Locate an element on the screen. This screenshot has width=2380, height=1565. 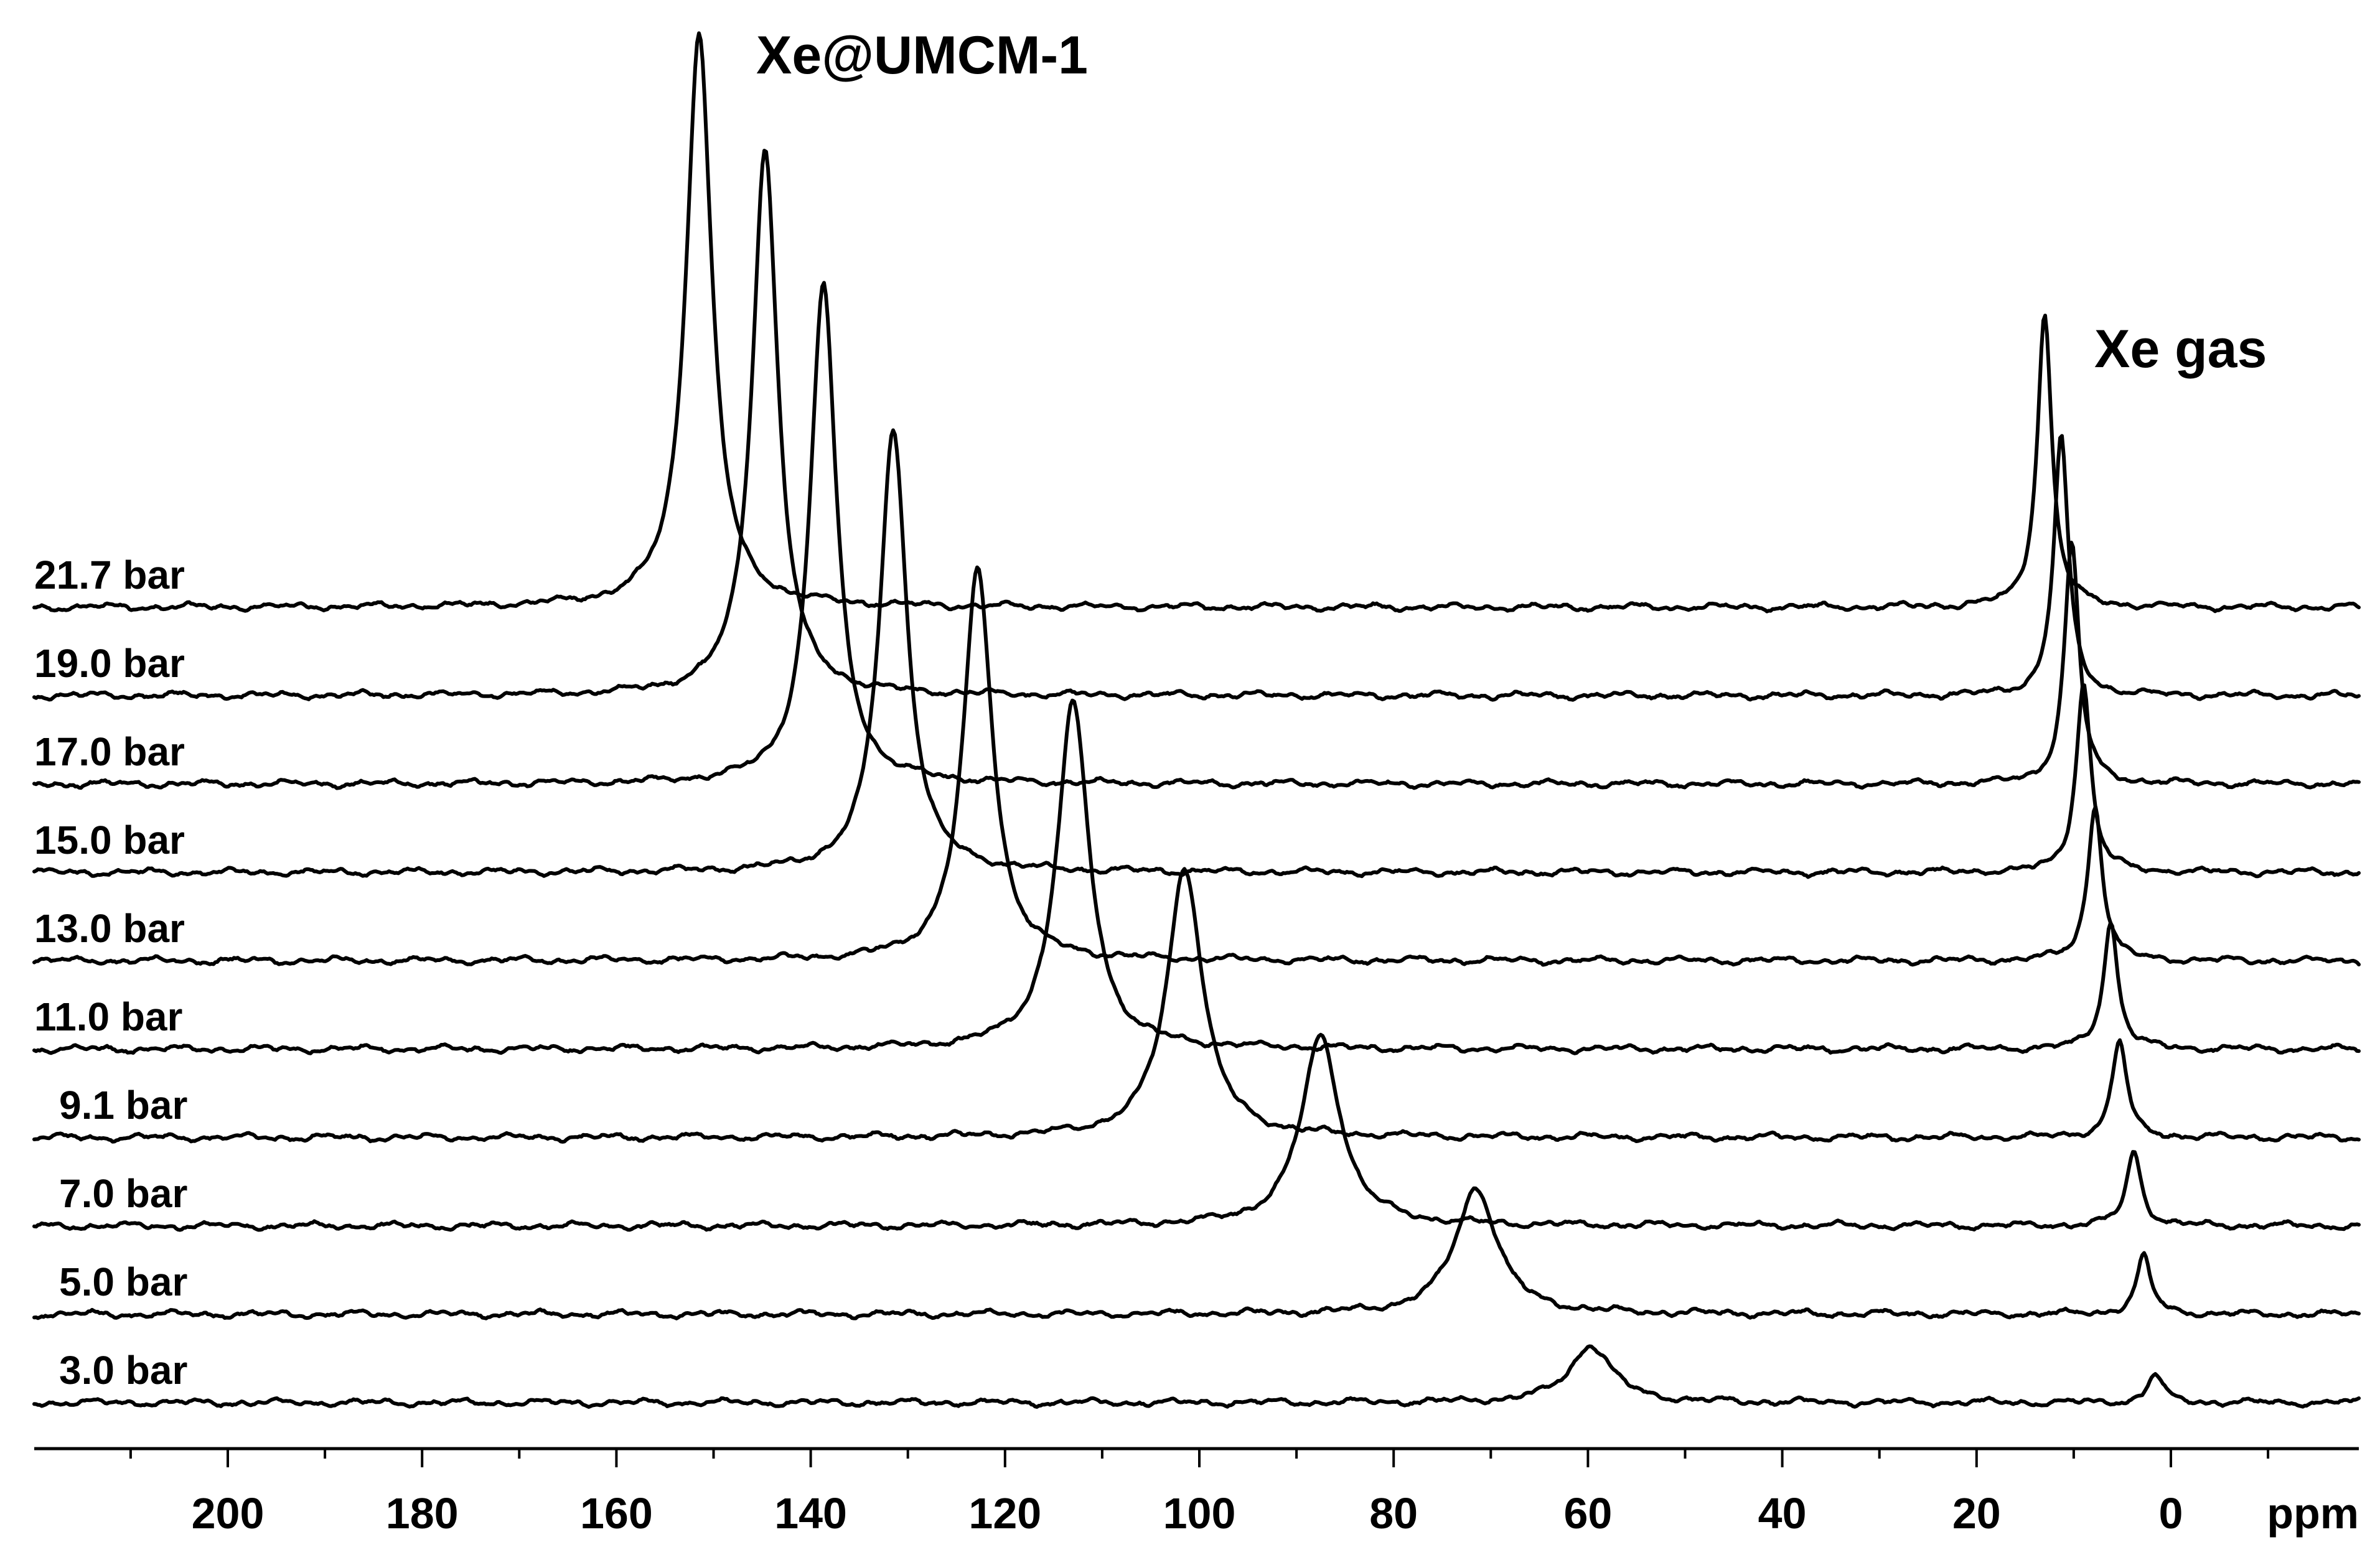
pressure-label: 9.1 bar is located at coordinates (123, 1105).